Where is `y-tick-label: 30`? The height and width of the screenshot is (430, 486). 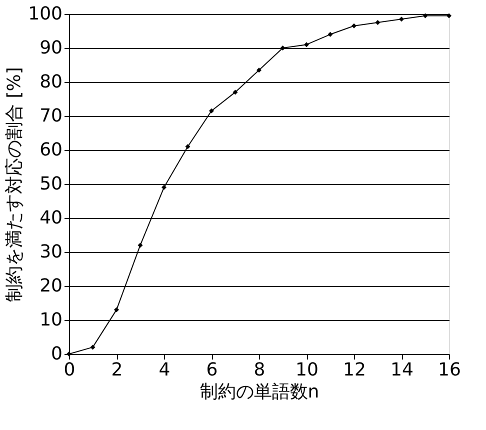
y-tick-label: 30 is located at coordinates (51, 252).